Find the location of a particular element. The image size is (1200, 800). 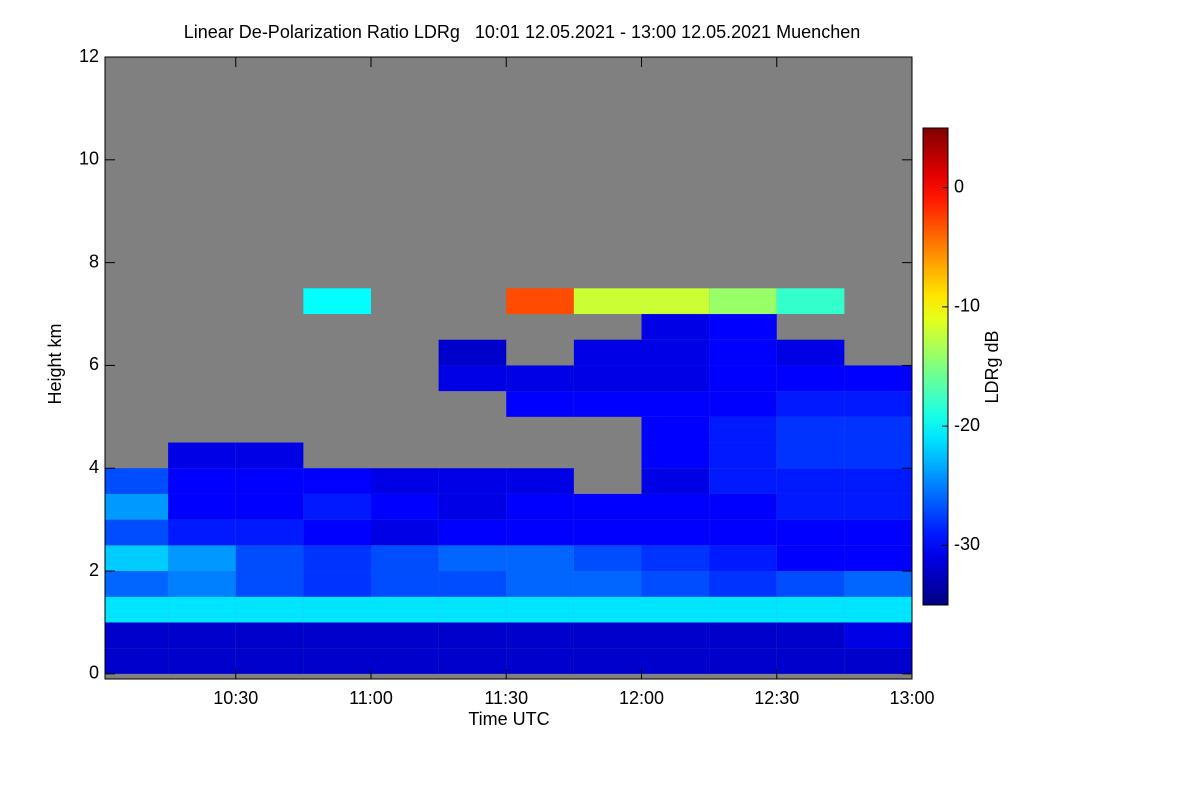

colorbar is located at coordinates (935, 366).